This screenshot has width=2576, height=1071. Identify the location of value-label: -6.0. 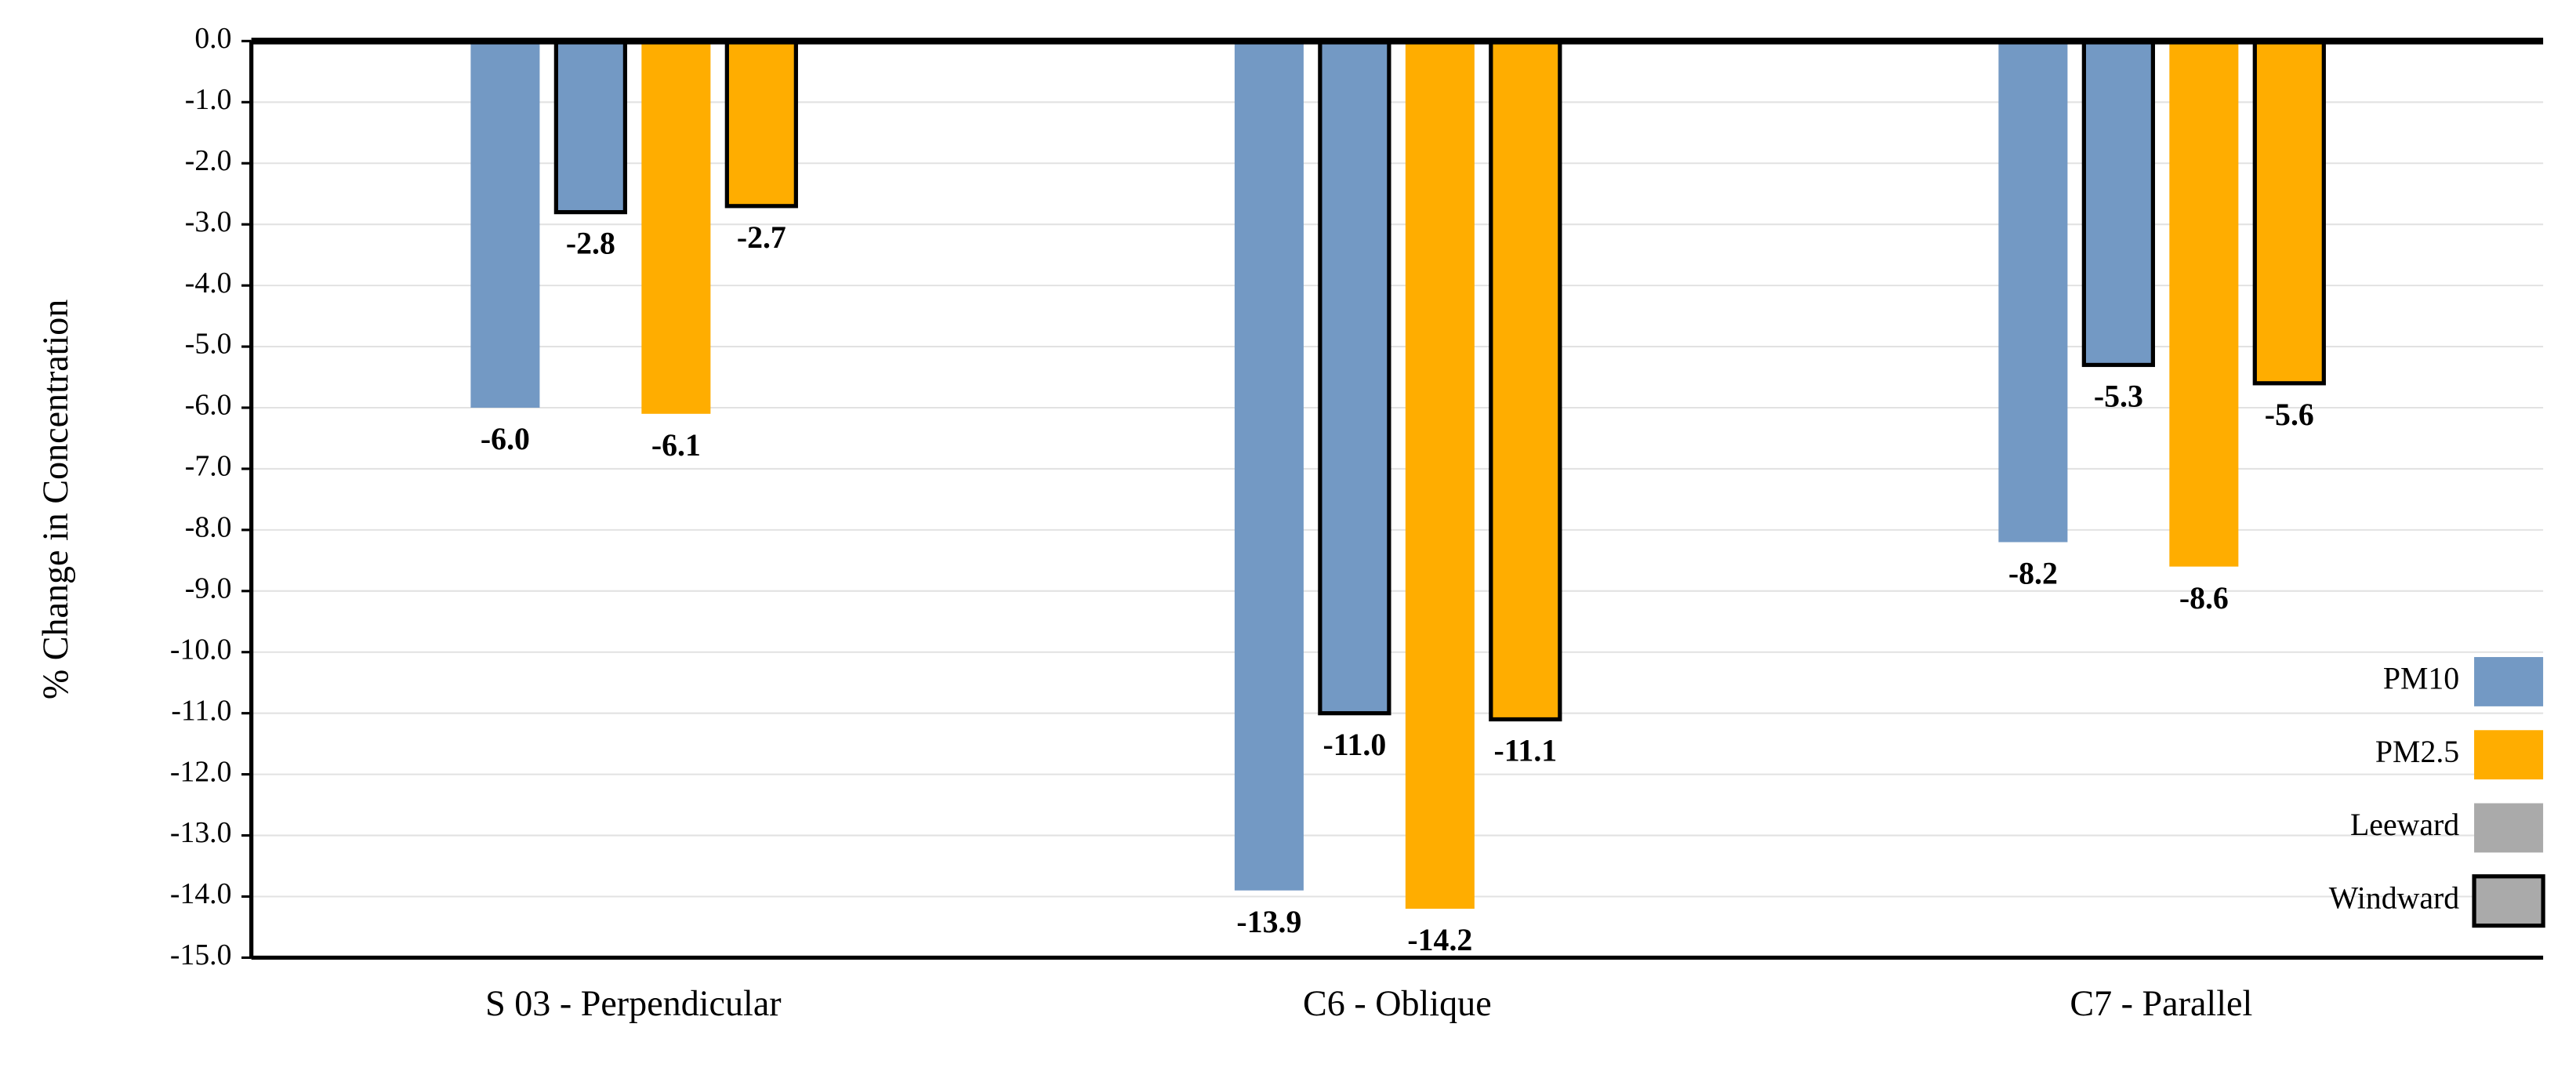
(505, 439).